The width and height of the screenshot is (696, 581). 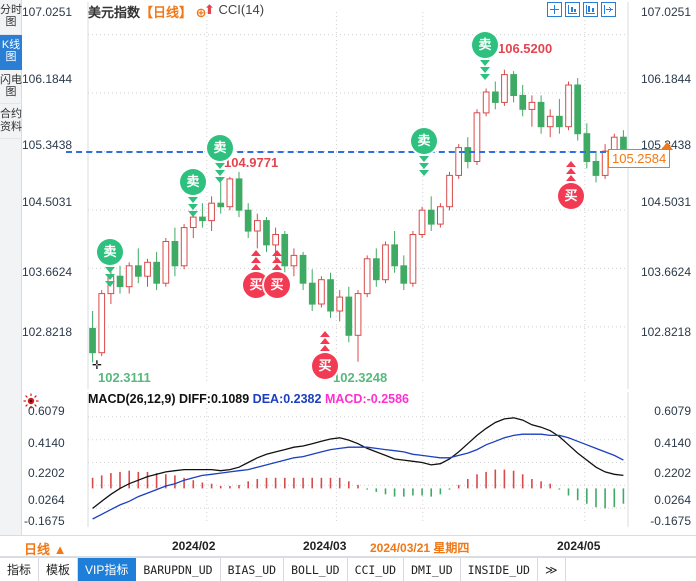 What do you see at coordinates (107, 569) in the screenshot?
I see `vip-indicator-tab: VIP指标` at bounding box center [107, 569].